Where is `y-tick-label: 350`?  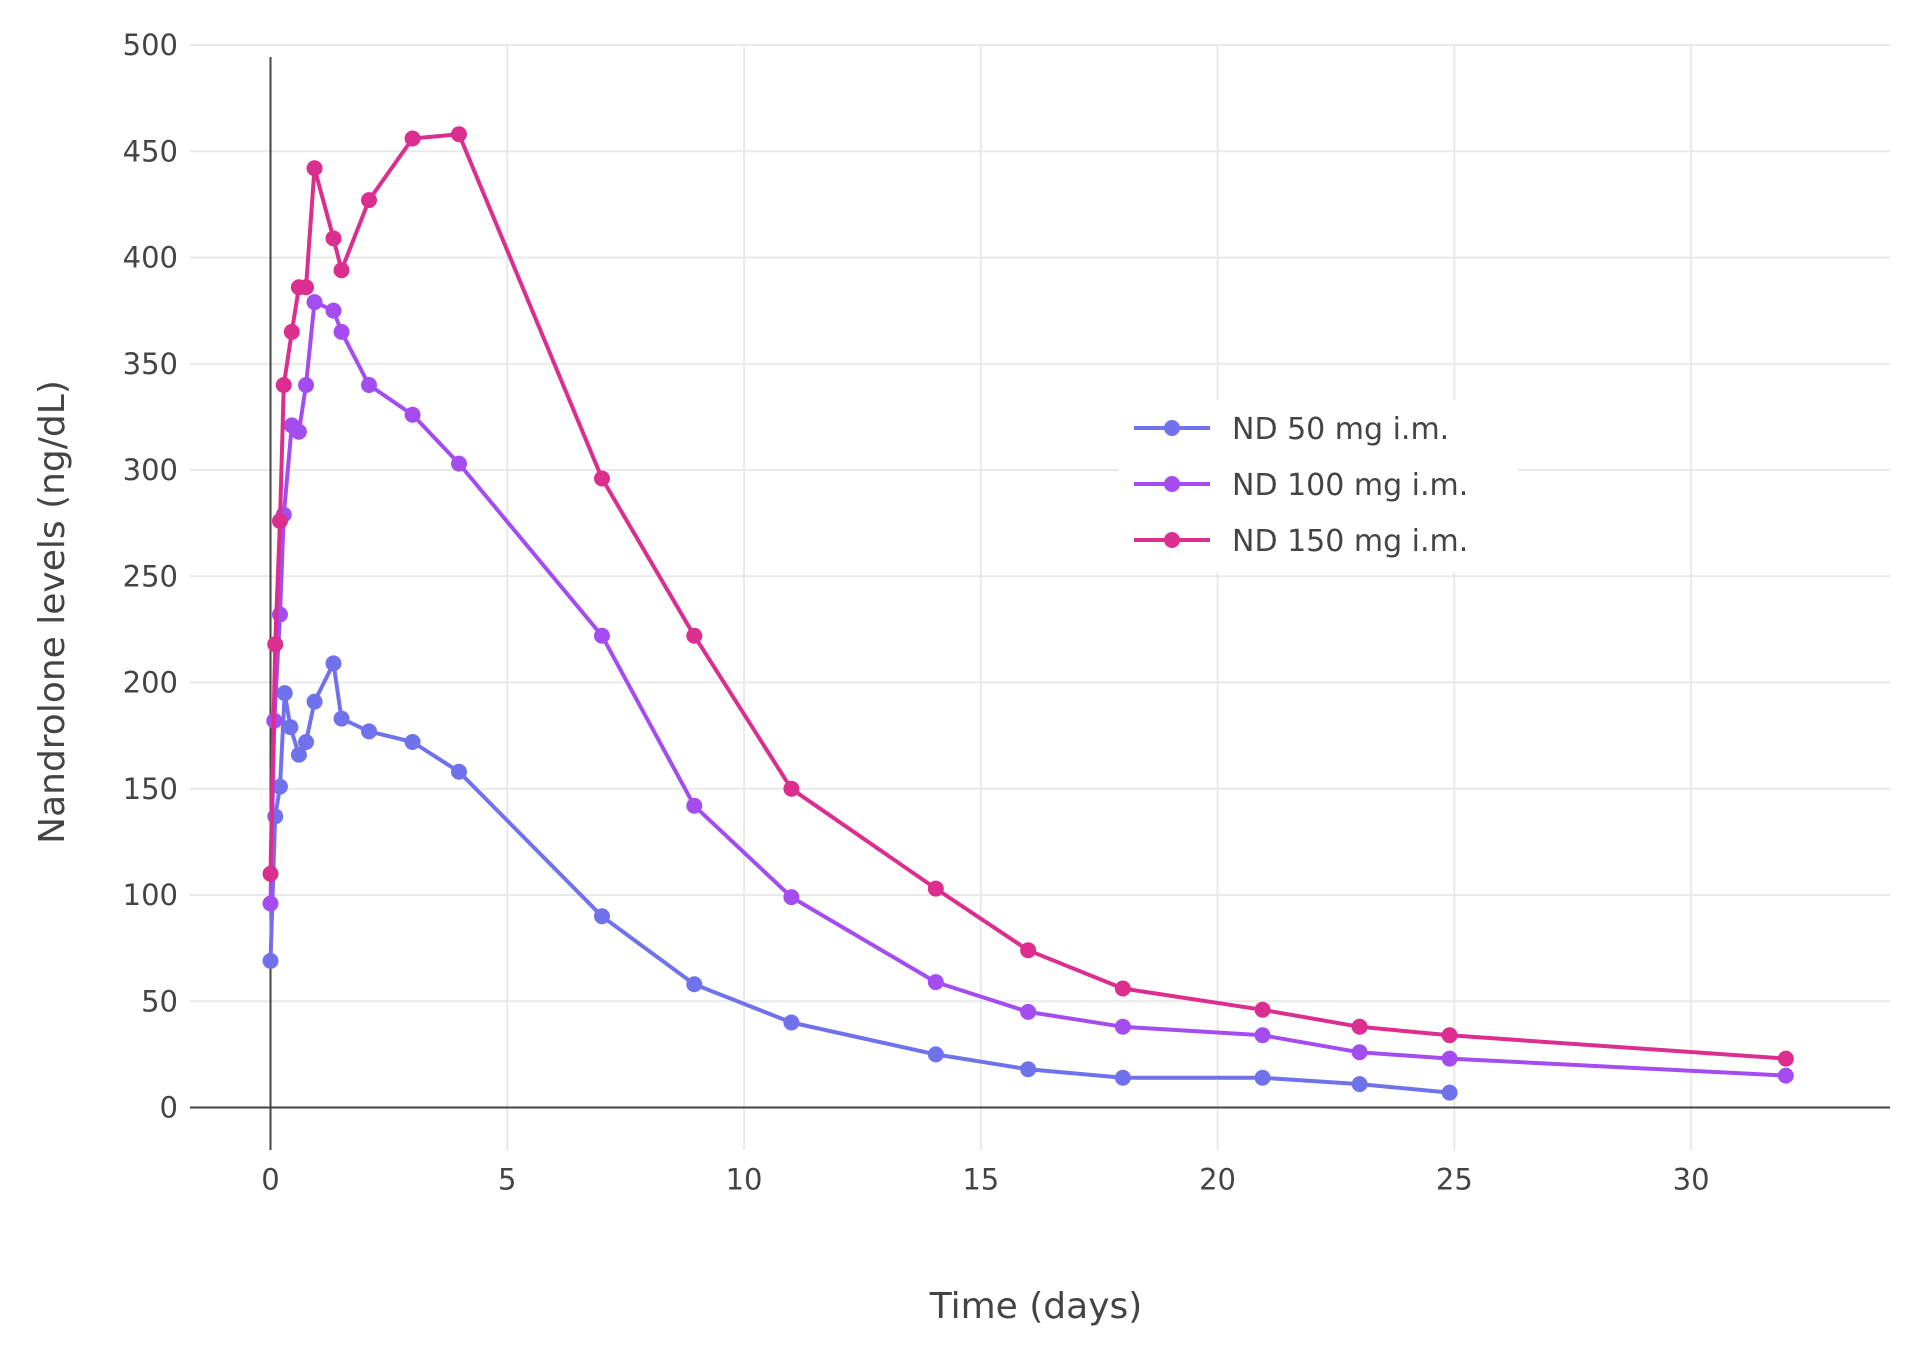
y-tick-label: 350 is located at coordinates (150, 364).